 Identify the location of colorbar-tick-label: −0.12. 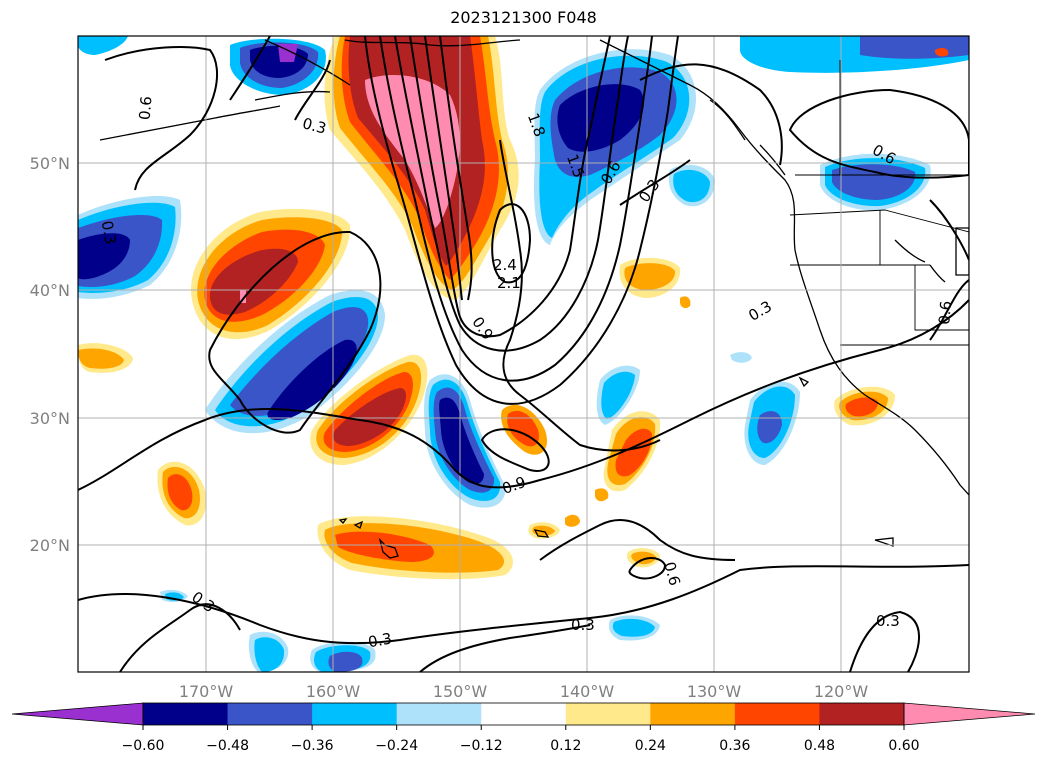
(481, 746).